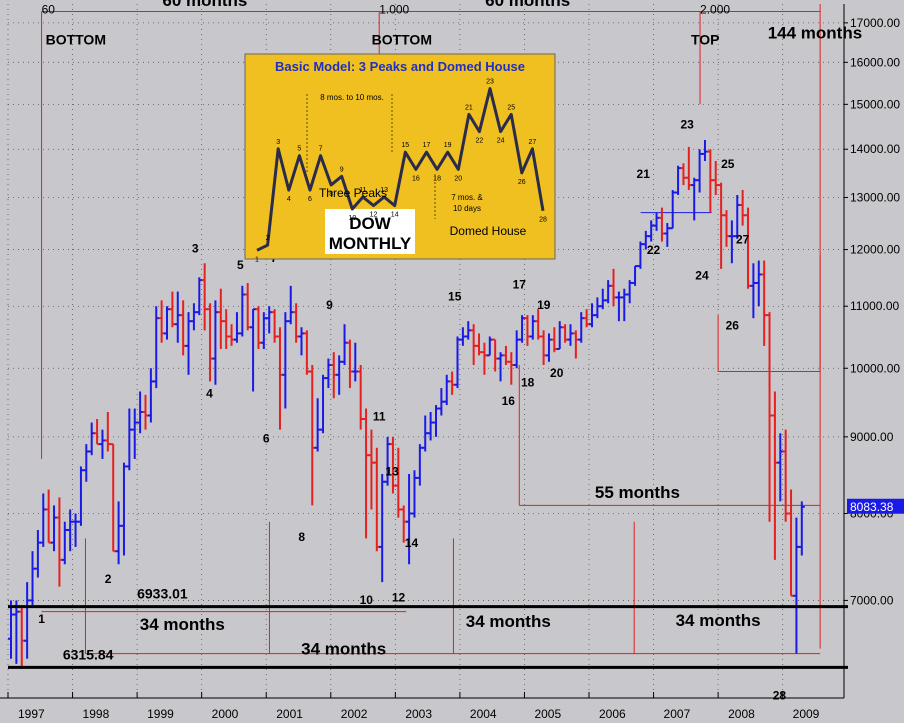 The width and height of the screenshot is (904, 723). What do you see at coordinates (418, 714) in the screenshot?
I see `x-tick-label: 2003` at bounding box center [418, 714].